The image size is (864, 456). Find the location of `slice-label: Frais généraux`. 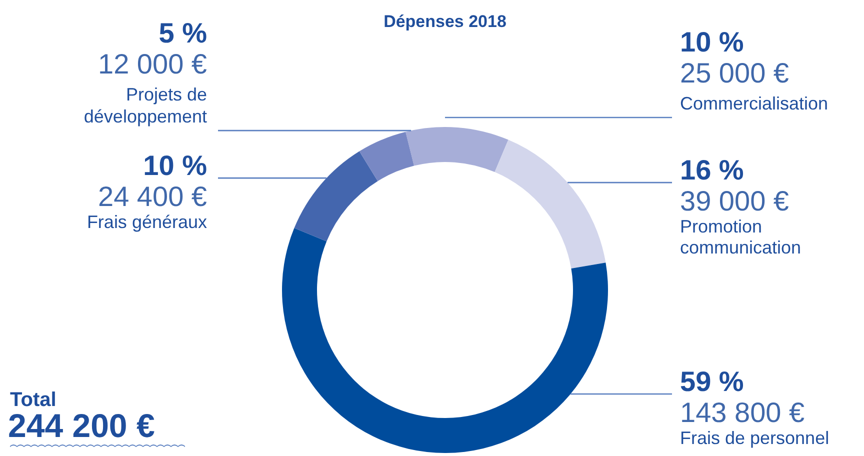

slice-label: Frais généraux is located at coordinates (146, 222).